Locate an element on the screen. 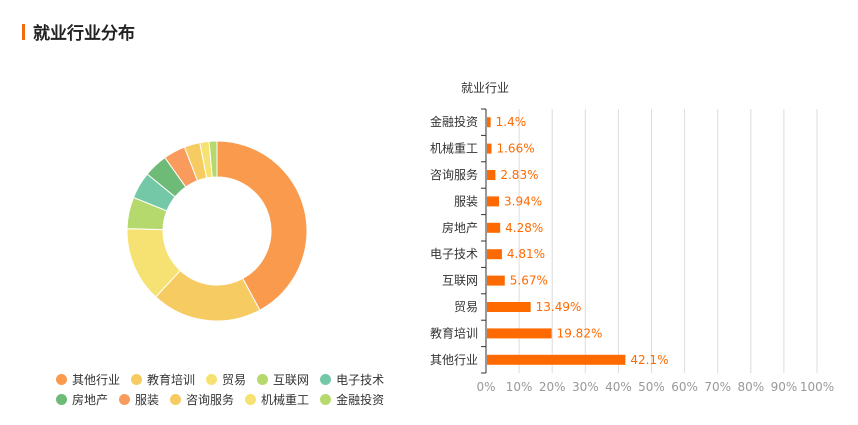 The image size is (858, 425). legend-row: 其他行业 教育培训 贸易 互联网 电子技术 is located at coordinates (246, 379).